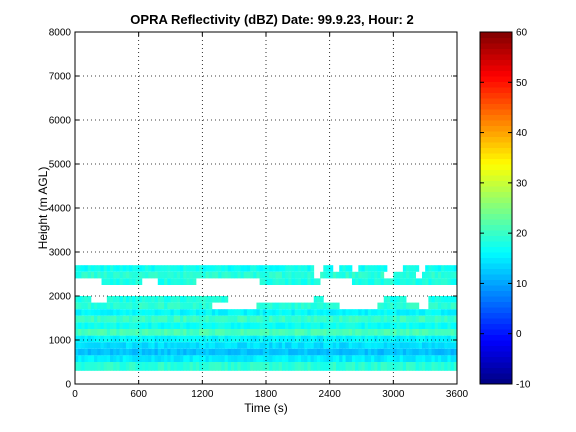 This screenshot has width=576, height=432. I want to click on y-tick-label: 5000, so click(60, 165).